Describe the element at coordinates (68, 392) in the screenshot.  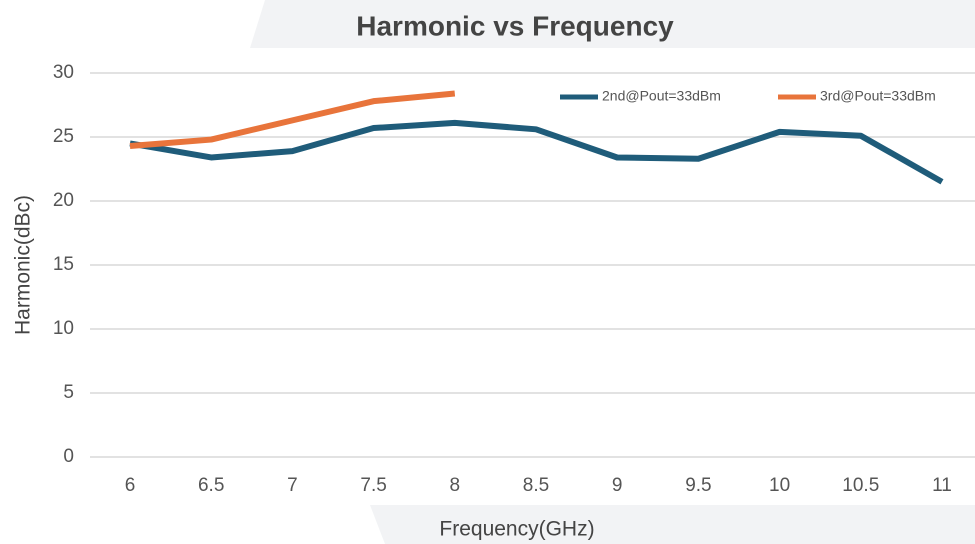
I see `y-tick-label: 5` at that location.